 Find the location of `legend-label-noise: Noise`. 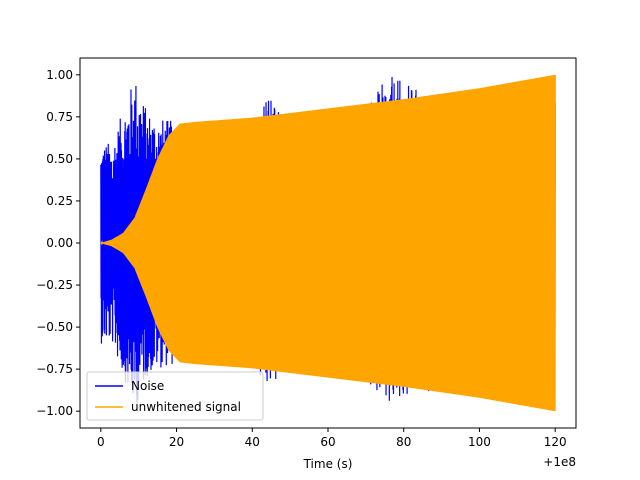

legend-label-noise: Noise is located at coordinates (147, 386).